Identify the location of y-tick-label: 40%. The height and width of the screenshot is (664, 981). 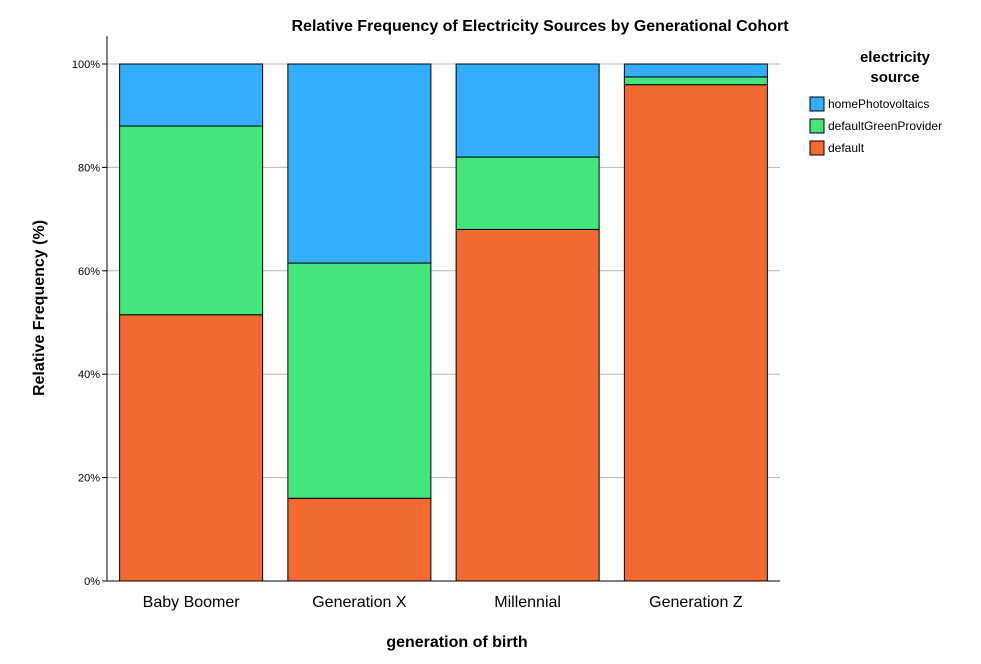
(89, 375).